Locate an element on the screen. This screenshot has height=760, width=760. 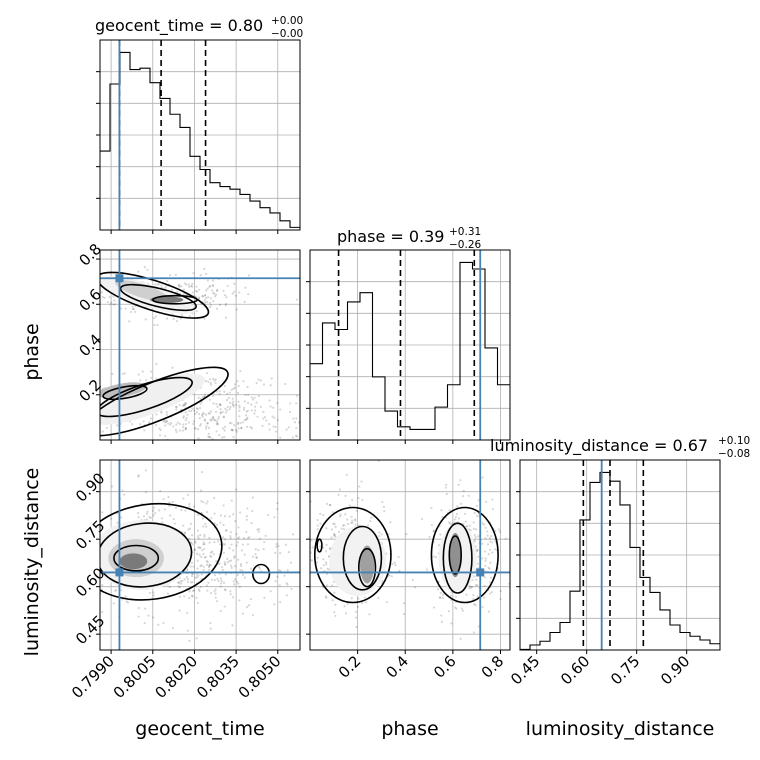
hist-panel-luminosity_distance: 0.45 0.60 0.75 0.90 is located at coordinates (614, 573).